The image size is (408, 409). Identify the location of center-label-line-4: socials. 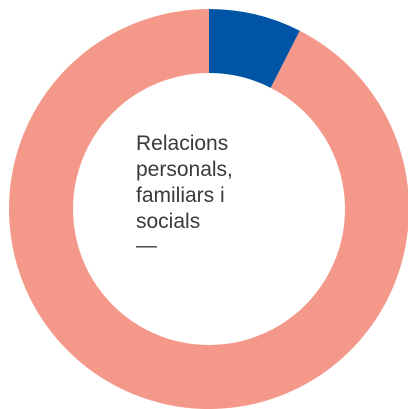
(168, 221).